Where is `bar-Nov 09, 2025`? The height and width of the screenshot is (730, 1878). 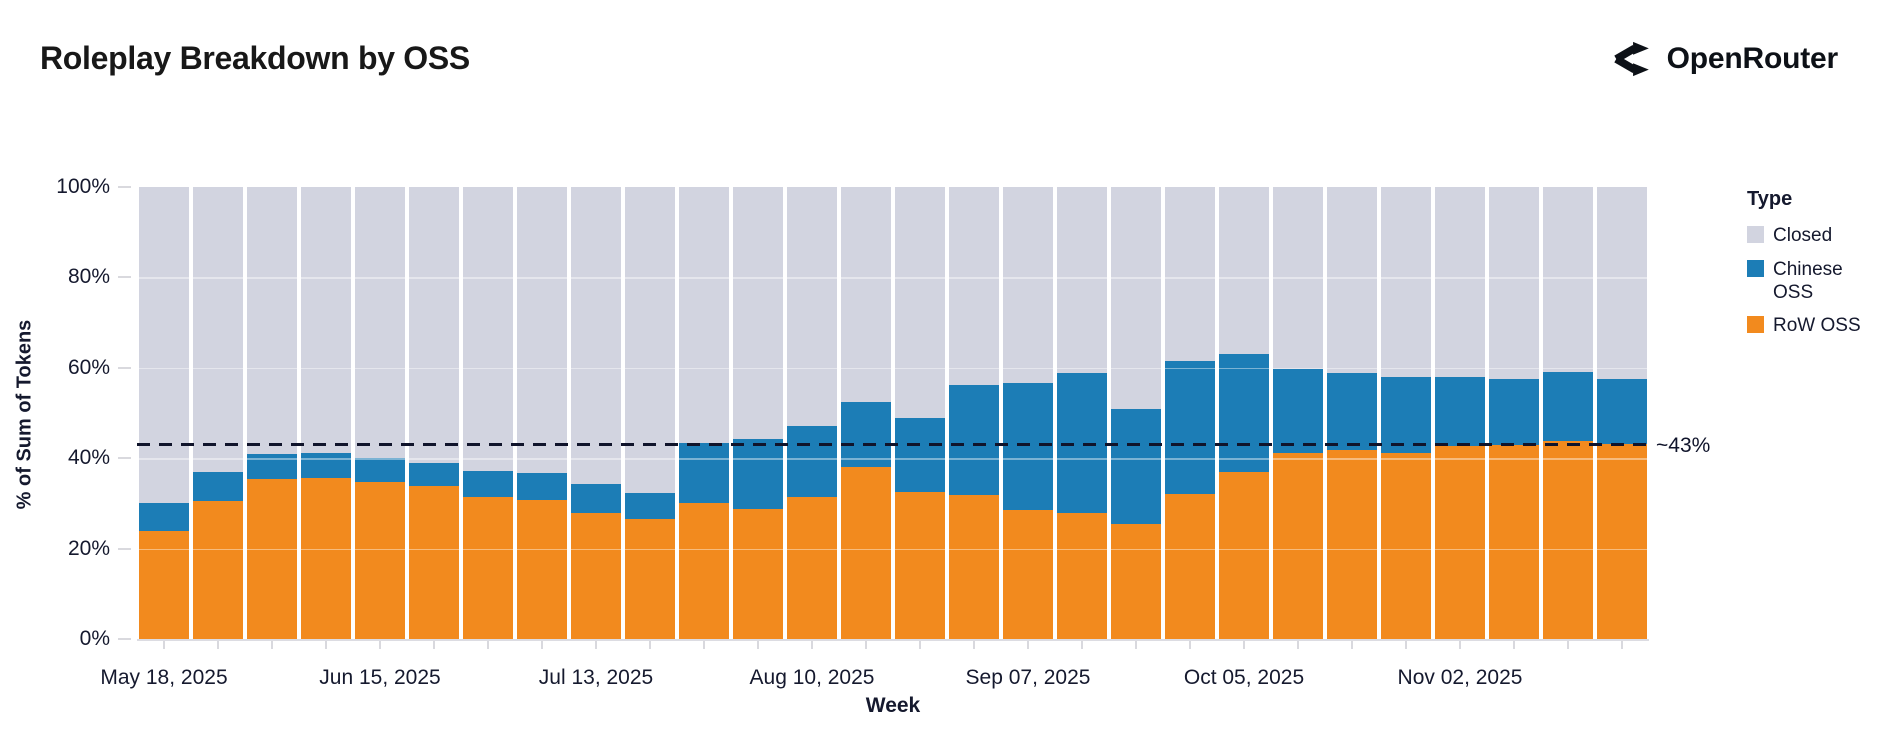
bar-Nov 09, 2025 is located at coordinates (1514, 413).